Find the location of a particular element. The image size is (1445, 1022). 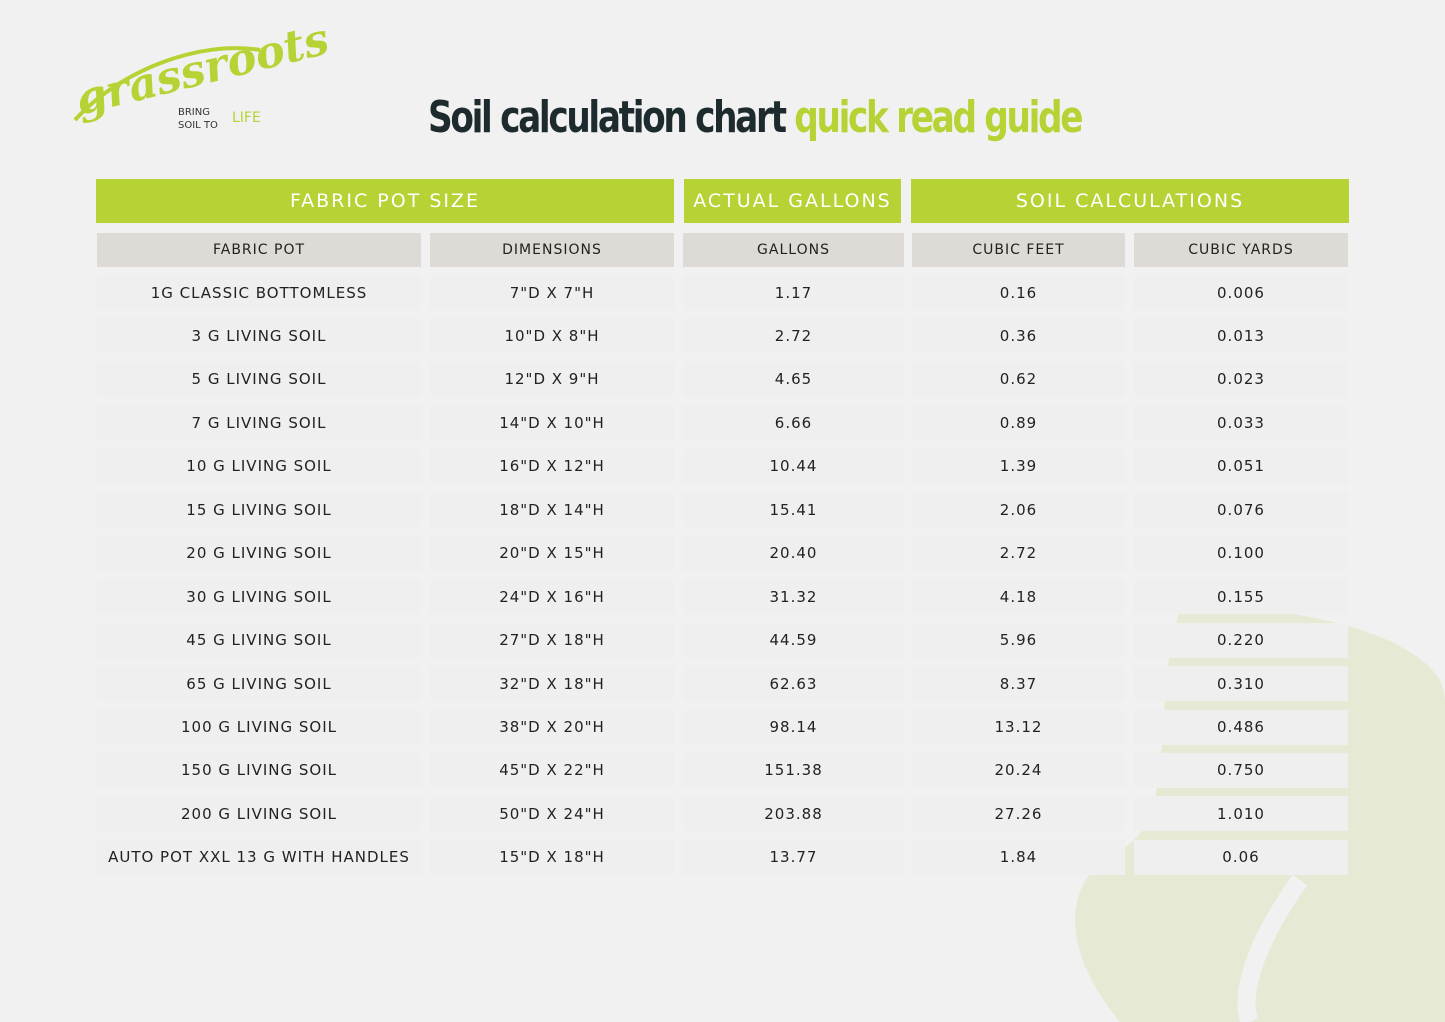

table-cell: 20.24 is located at coordinates (1018, 770).